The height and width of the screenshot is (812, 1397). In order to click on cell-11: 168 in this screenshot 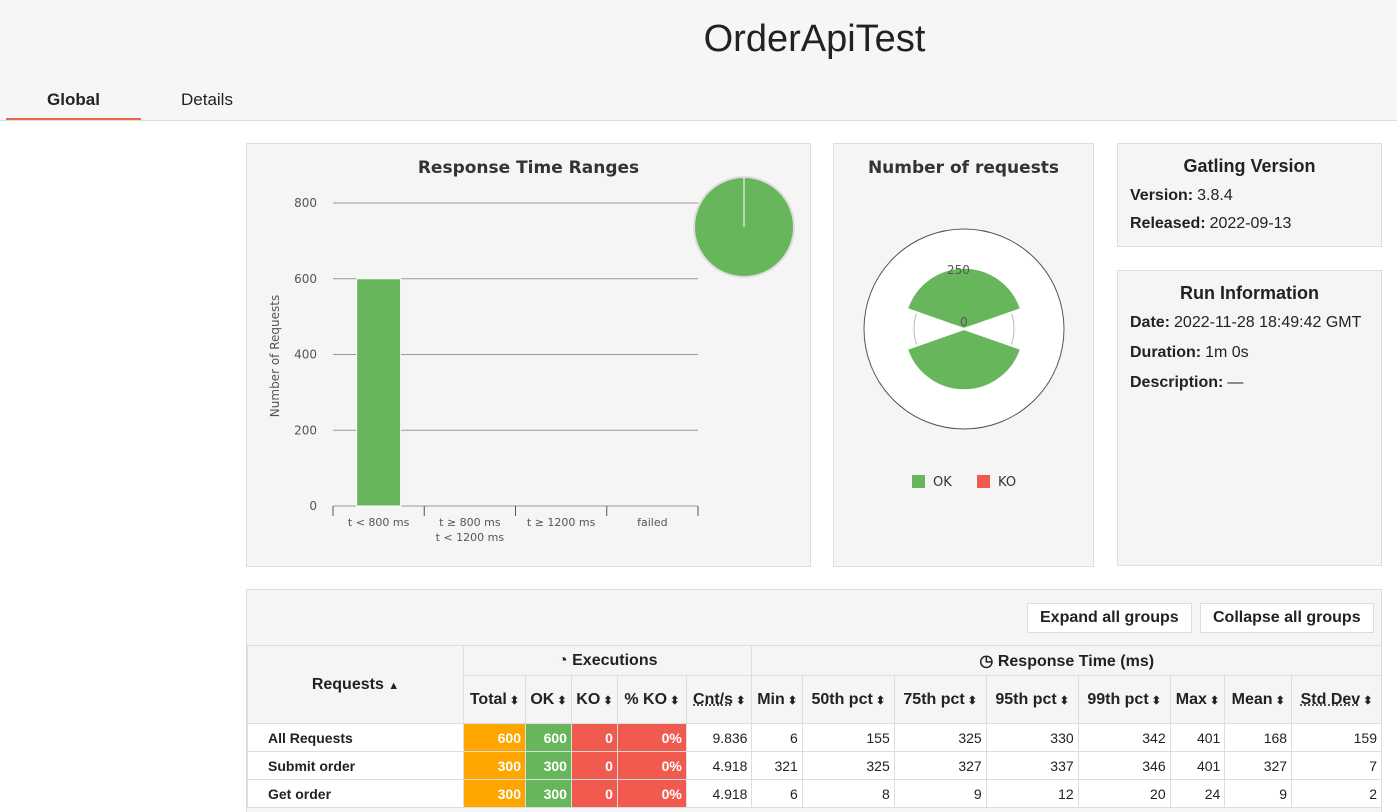, I will do `click(1258, 737)`.